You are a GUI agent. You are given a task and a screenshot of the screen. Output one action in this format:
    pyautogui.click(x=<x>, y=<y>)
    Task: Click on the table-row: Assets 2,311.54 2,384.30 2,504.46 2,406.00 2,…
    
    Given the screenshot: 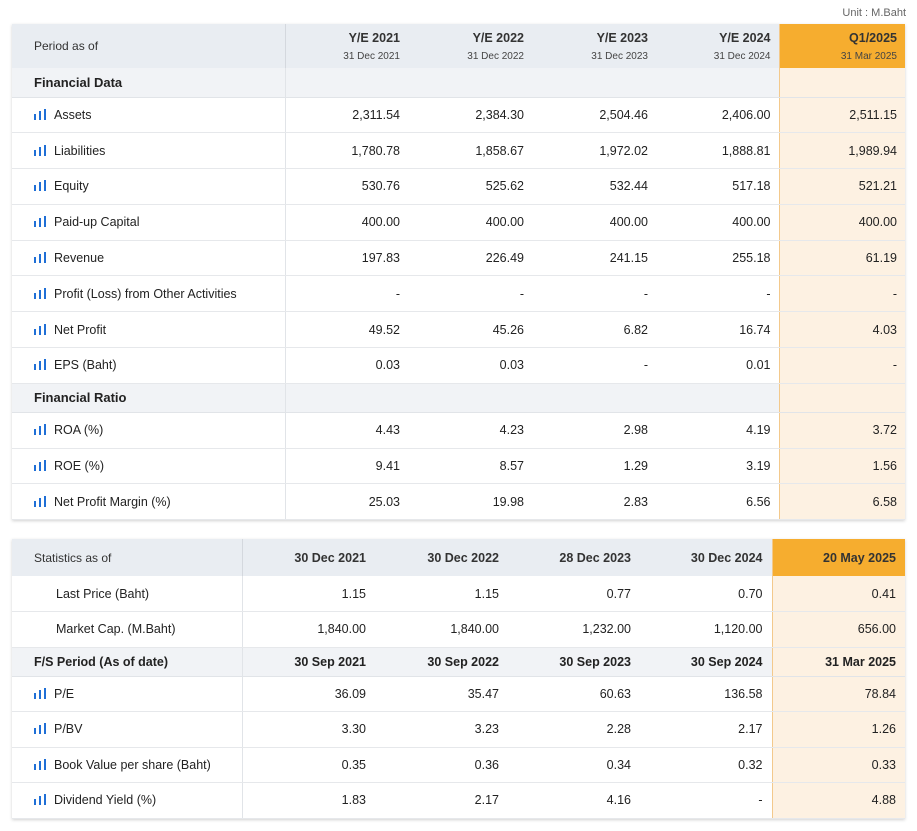 What is the action you would take?
    pyautogui.click(x=458, y=115)
    